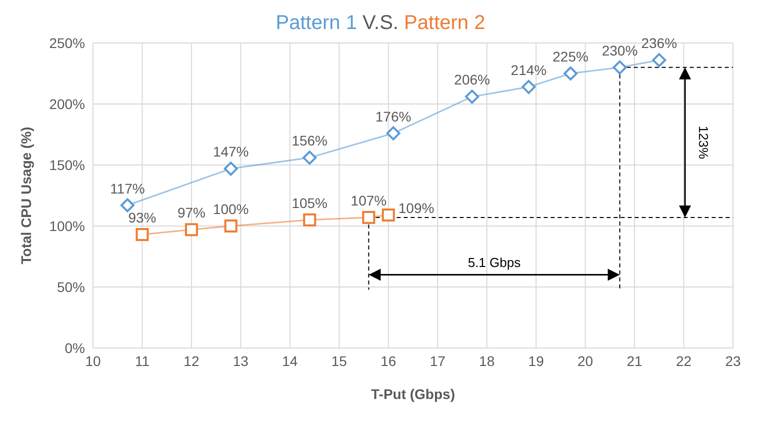 The height and width of the screenshot is (431, 763). What do you see at coordinates (444, 23) in the screenshot?
I see `text: Pattern 2` at bounding box center [444, 23].